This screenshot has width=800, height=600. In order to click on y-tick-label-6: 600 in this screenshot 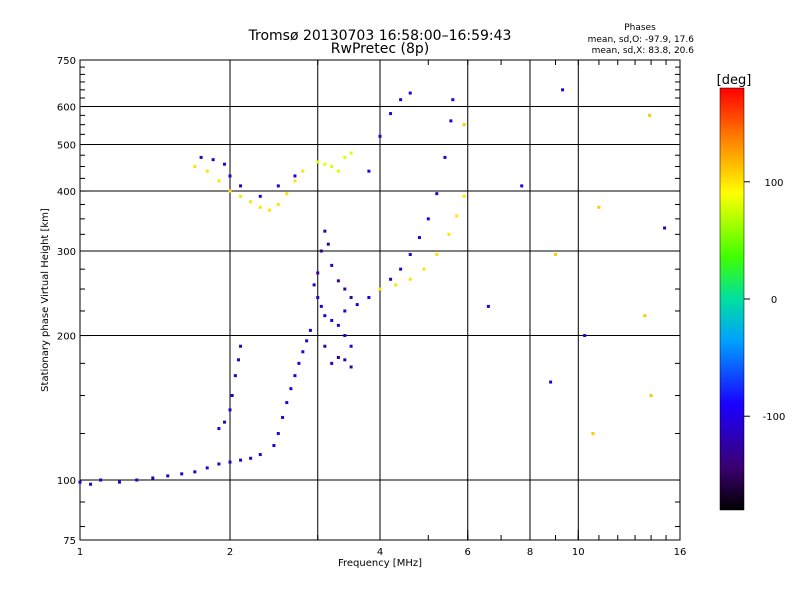, I will do `click(66, 108)`.